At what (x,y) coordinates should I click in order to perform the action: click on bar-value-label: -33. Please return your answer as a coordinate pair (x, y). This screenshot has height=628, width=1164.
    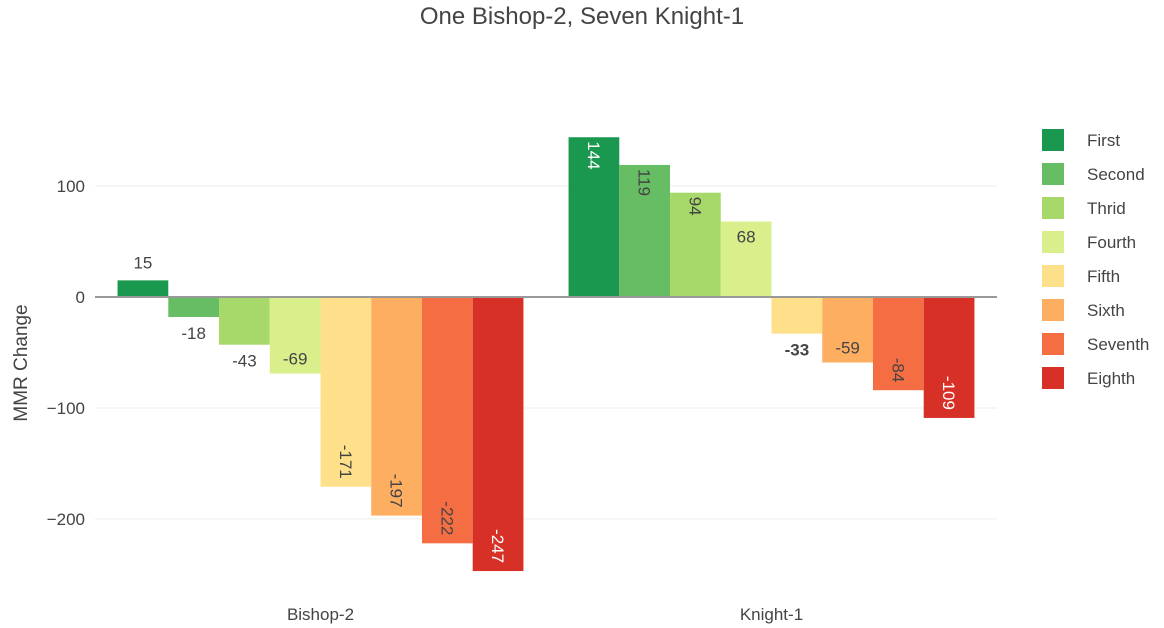
    Looking at the image, I should click on (797, 350).